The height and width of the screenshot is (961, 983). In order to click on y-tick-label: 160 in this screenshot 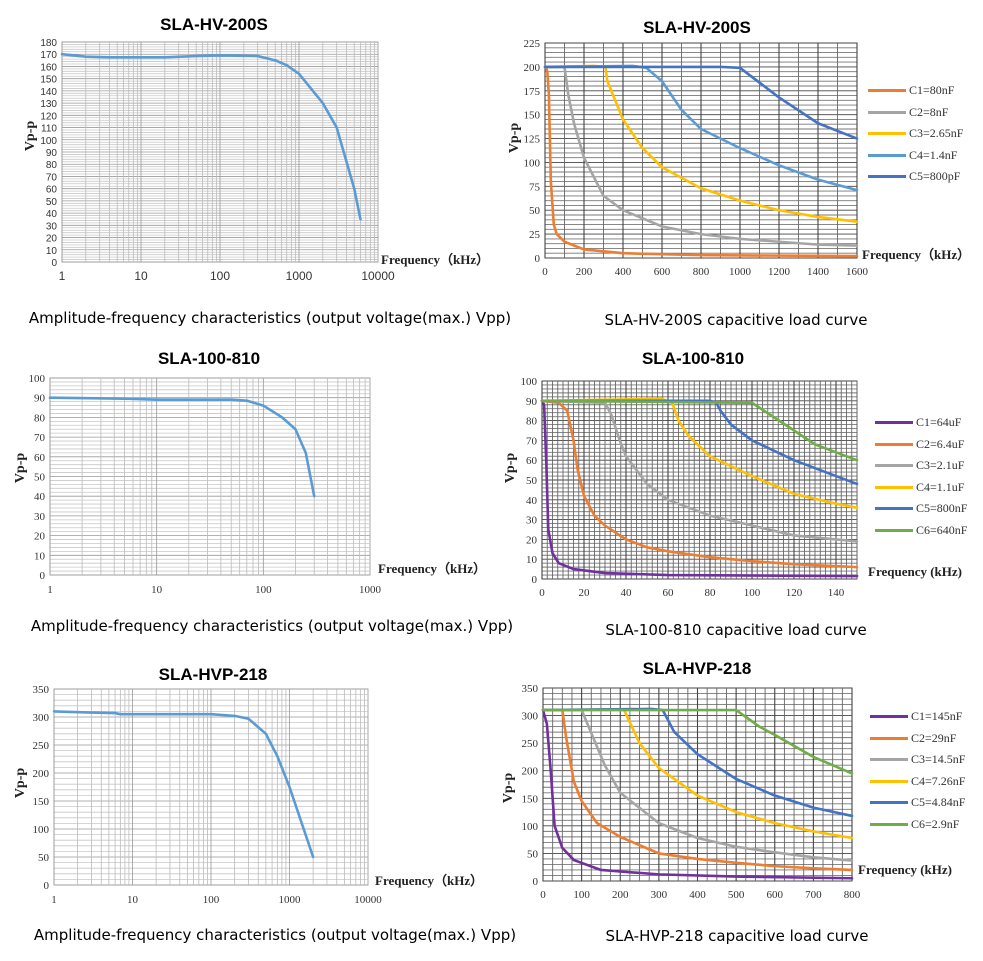, I will do `click(48, 67)`.